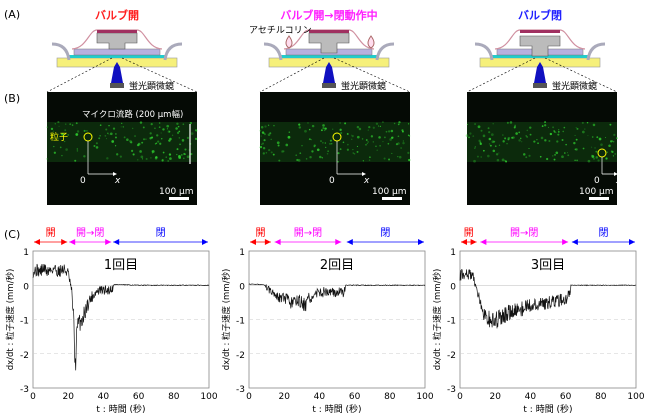  What do you see at coordinates (366, 181) in the screenshot?
I see `axis-label: x` at bounding box center [366, 181].